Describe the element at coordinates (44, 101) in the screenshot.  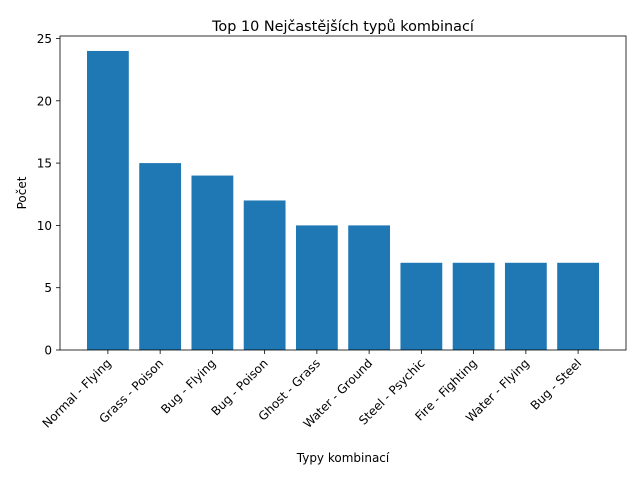
I see `y-tick-label: 20` at that location.